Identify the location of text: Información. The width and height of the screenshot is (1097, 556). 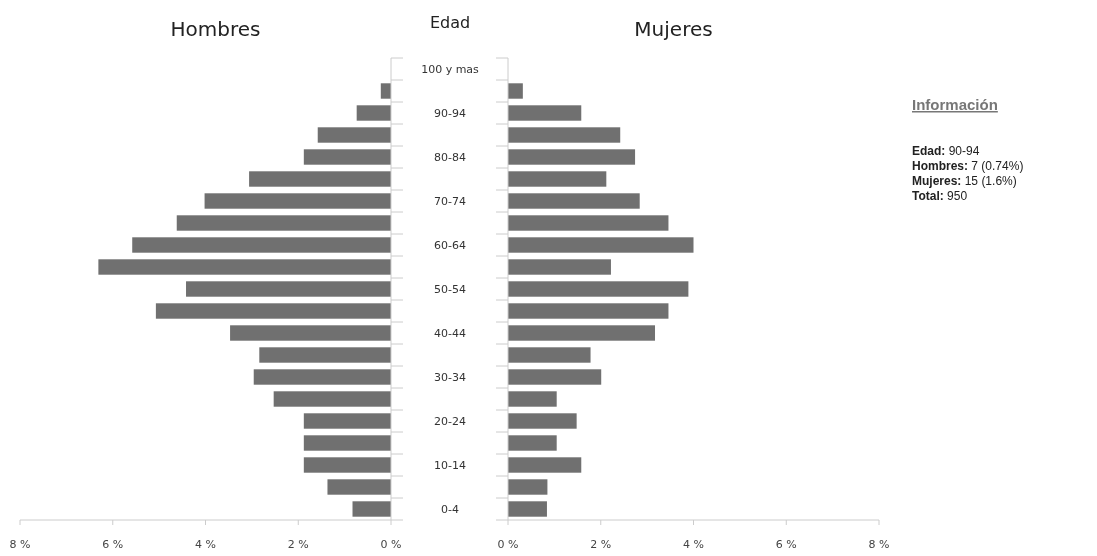
(955, 104).